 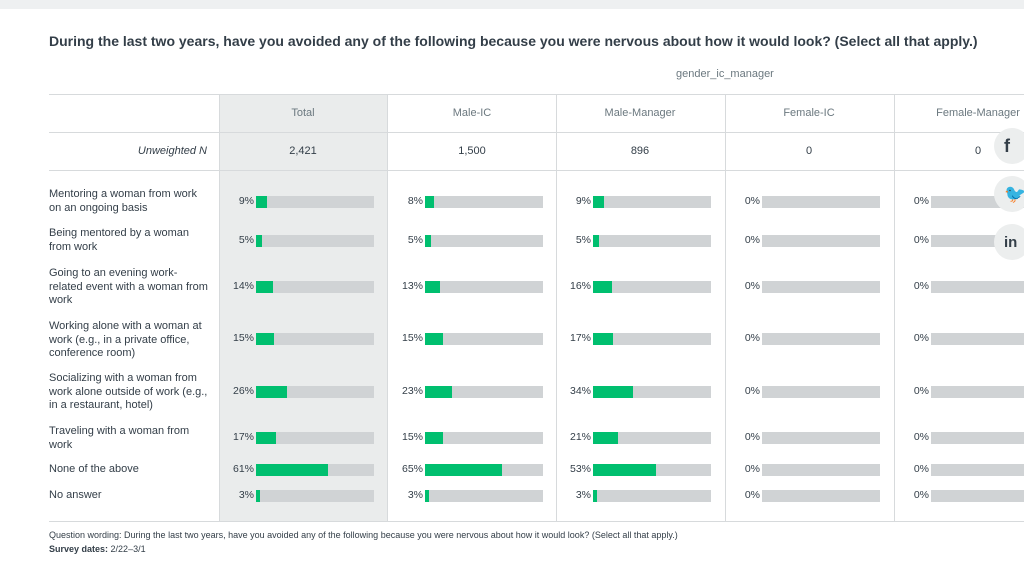 What do you see at coordinates (97, 549) in the screenshot?
I see `survey-dates: Survey dates: 2/22–3/1` at bounding box center [97, 549].